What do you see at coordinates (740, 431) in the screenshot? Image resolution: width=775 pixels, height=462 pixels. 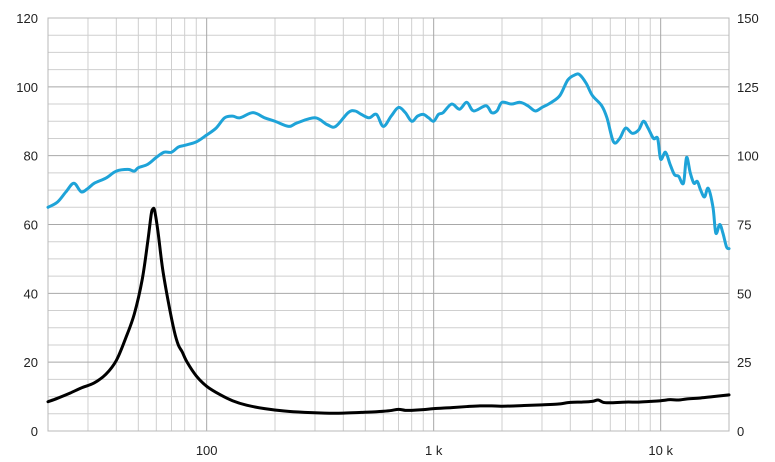 I see `y-right-tick-label: 0` at bounding box center [740, 431].